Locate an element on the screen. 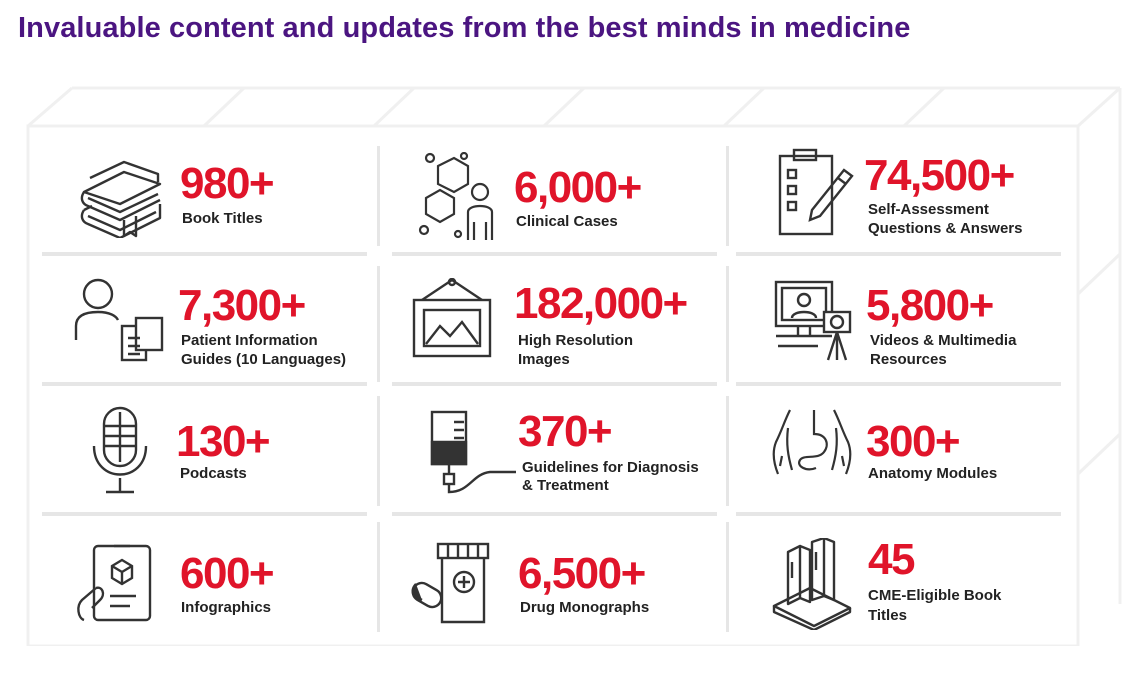 The width and height of the screenshot is (1140, 691). stat-high-resolution-images: 182,000+ High Resolution Images is located at coordinates (555, 323).